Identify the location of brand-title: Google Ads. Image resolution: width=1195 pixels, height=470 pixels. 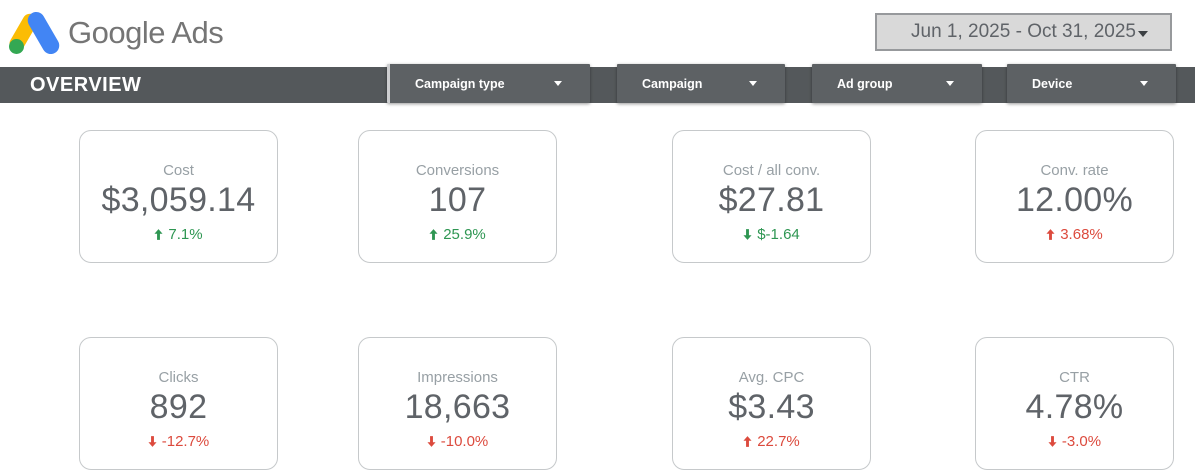
(146, 32).